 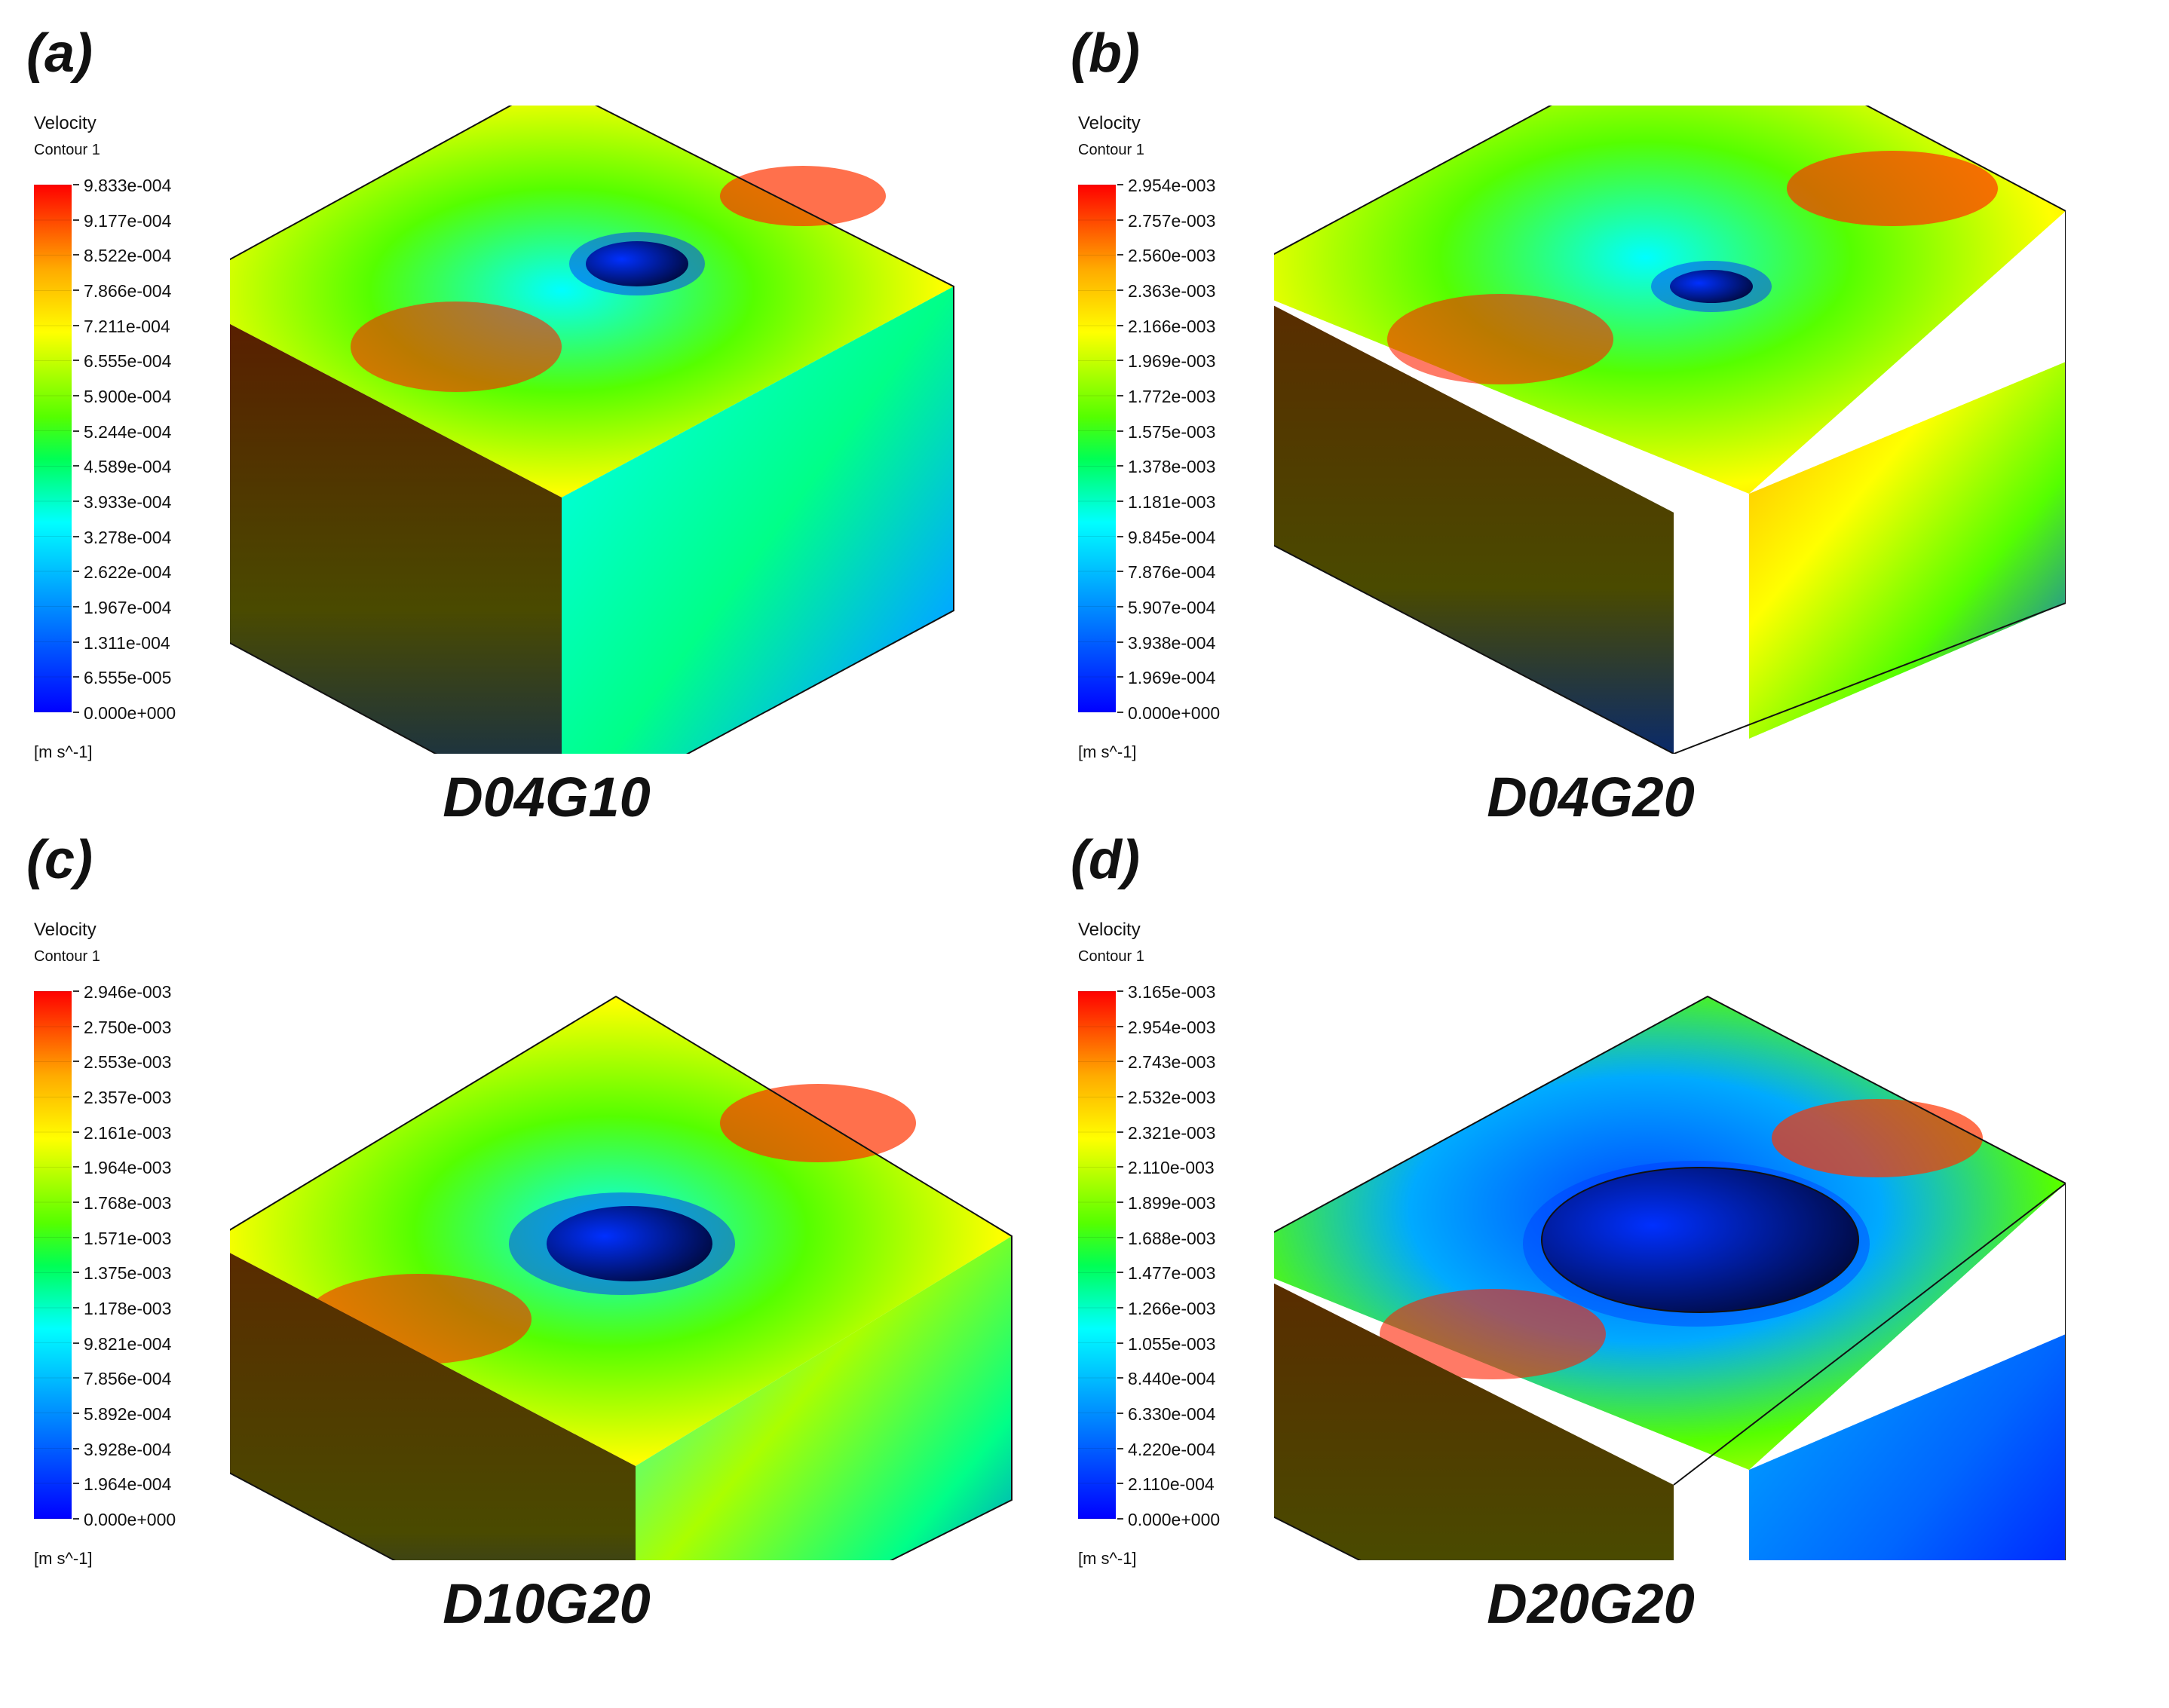 What do you see at coordinates (128, 572) in the screenshot?
I see `legend-tick-label: 2.622e-004` at bounding box center [128, 572].